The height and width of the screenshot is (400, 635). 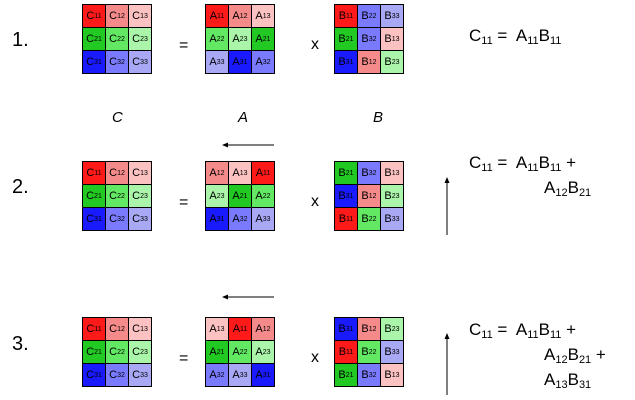 I want to click on matrix-cell: B 12, so click(x=369, y=196).